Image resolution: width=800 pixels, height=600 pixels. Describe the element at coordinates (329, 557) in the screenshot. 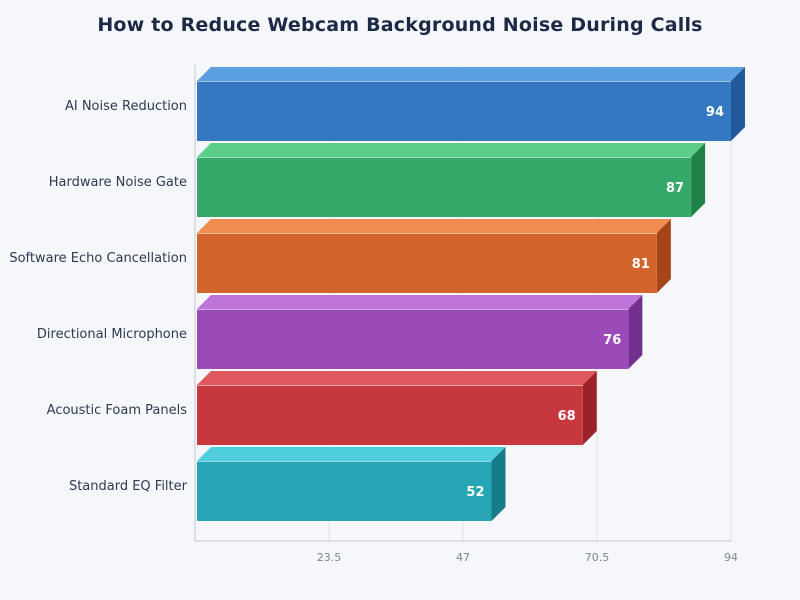

I see `x-tick-label: 23.5` at that location.